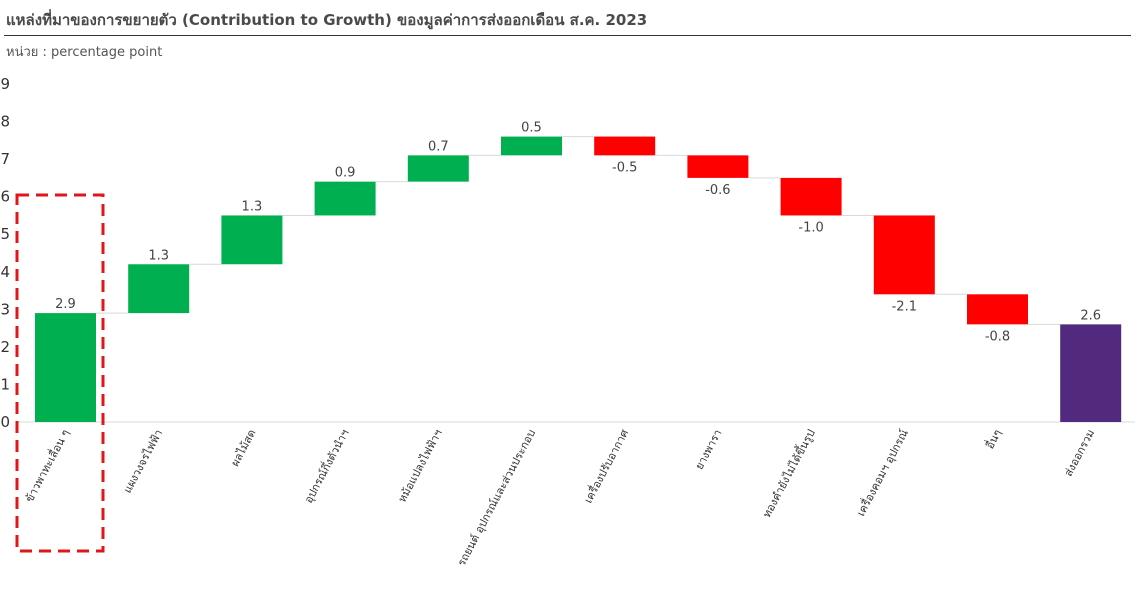  What do you see at coordinates (1090, 315) in the screenshot?
I see `data-label: 2.6` at bounding box center [1090, 315].